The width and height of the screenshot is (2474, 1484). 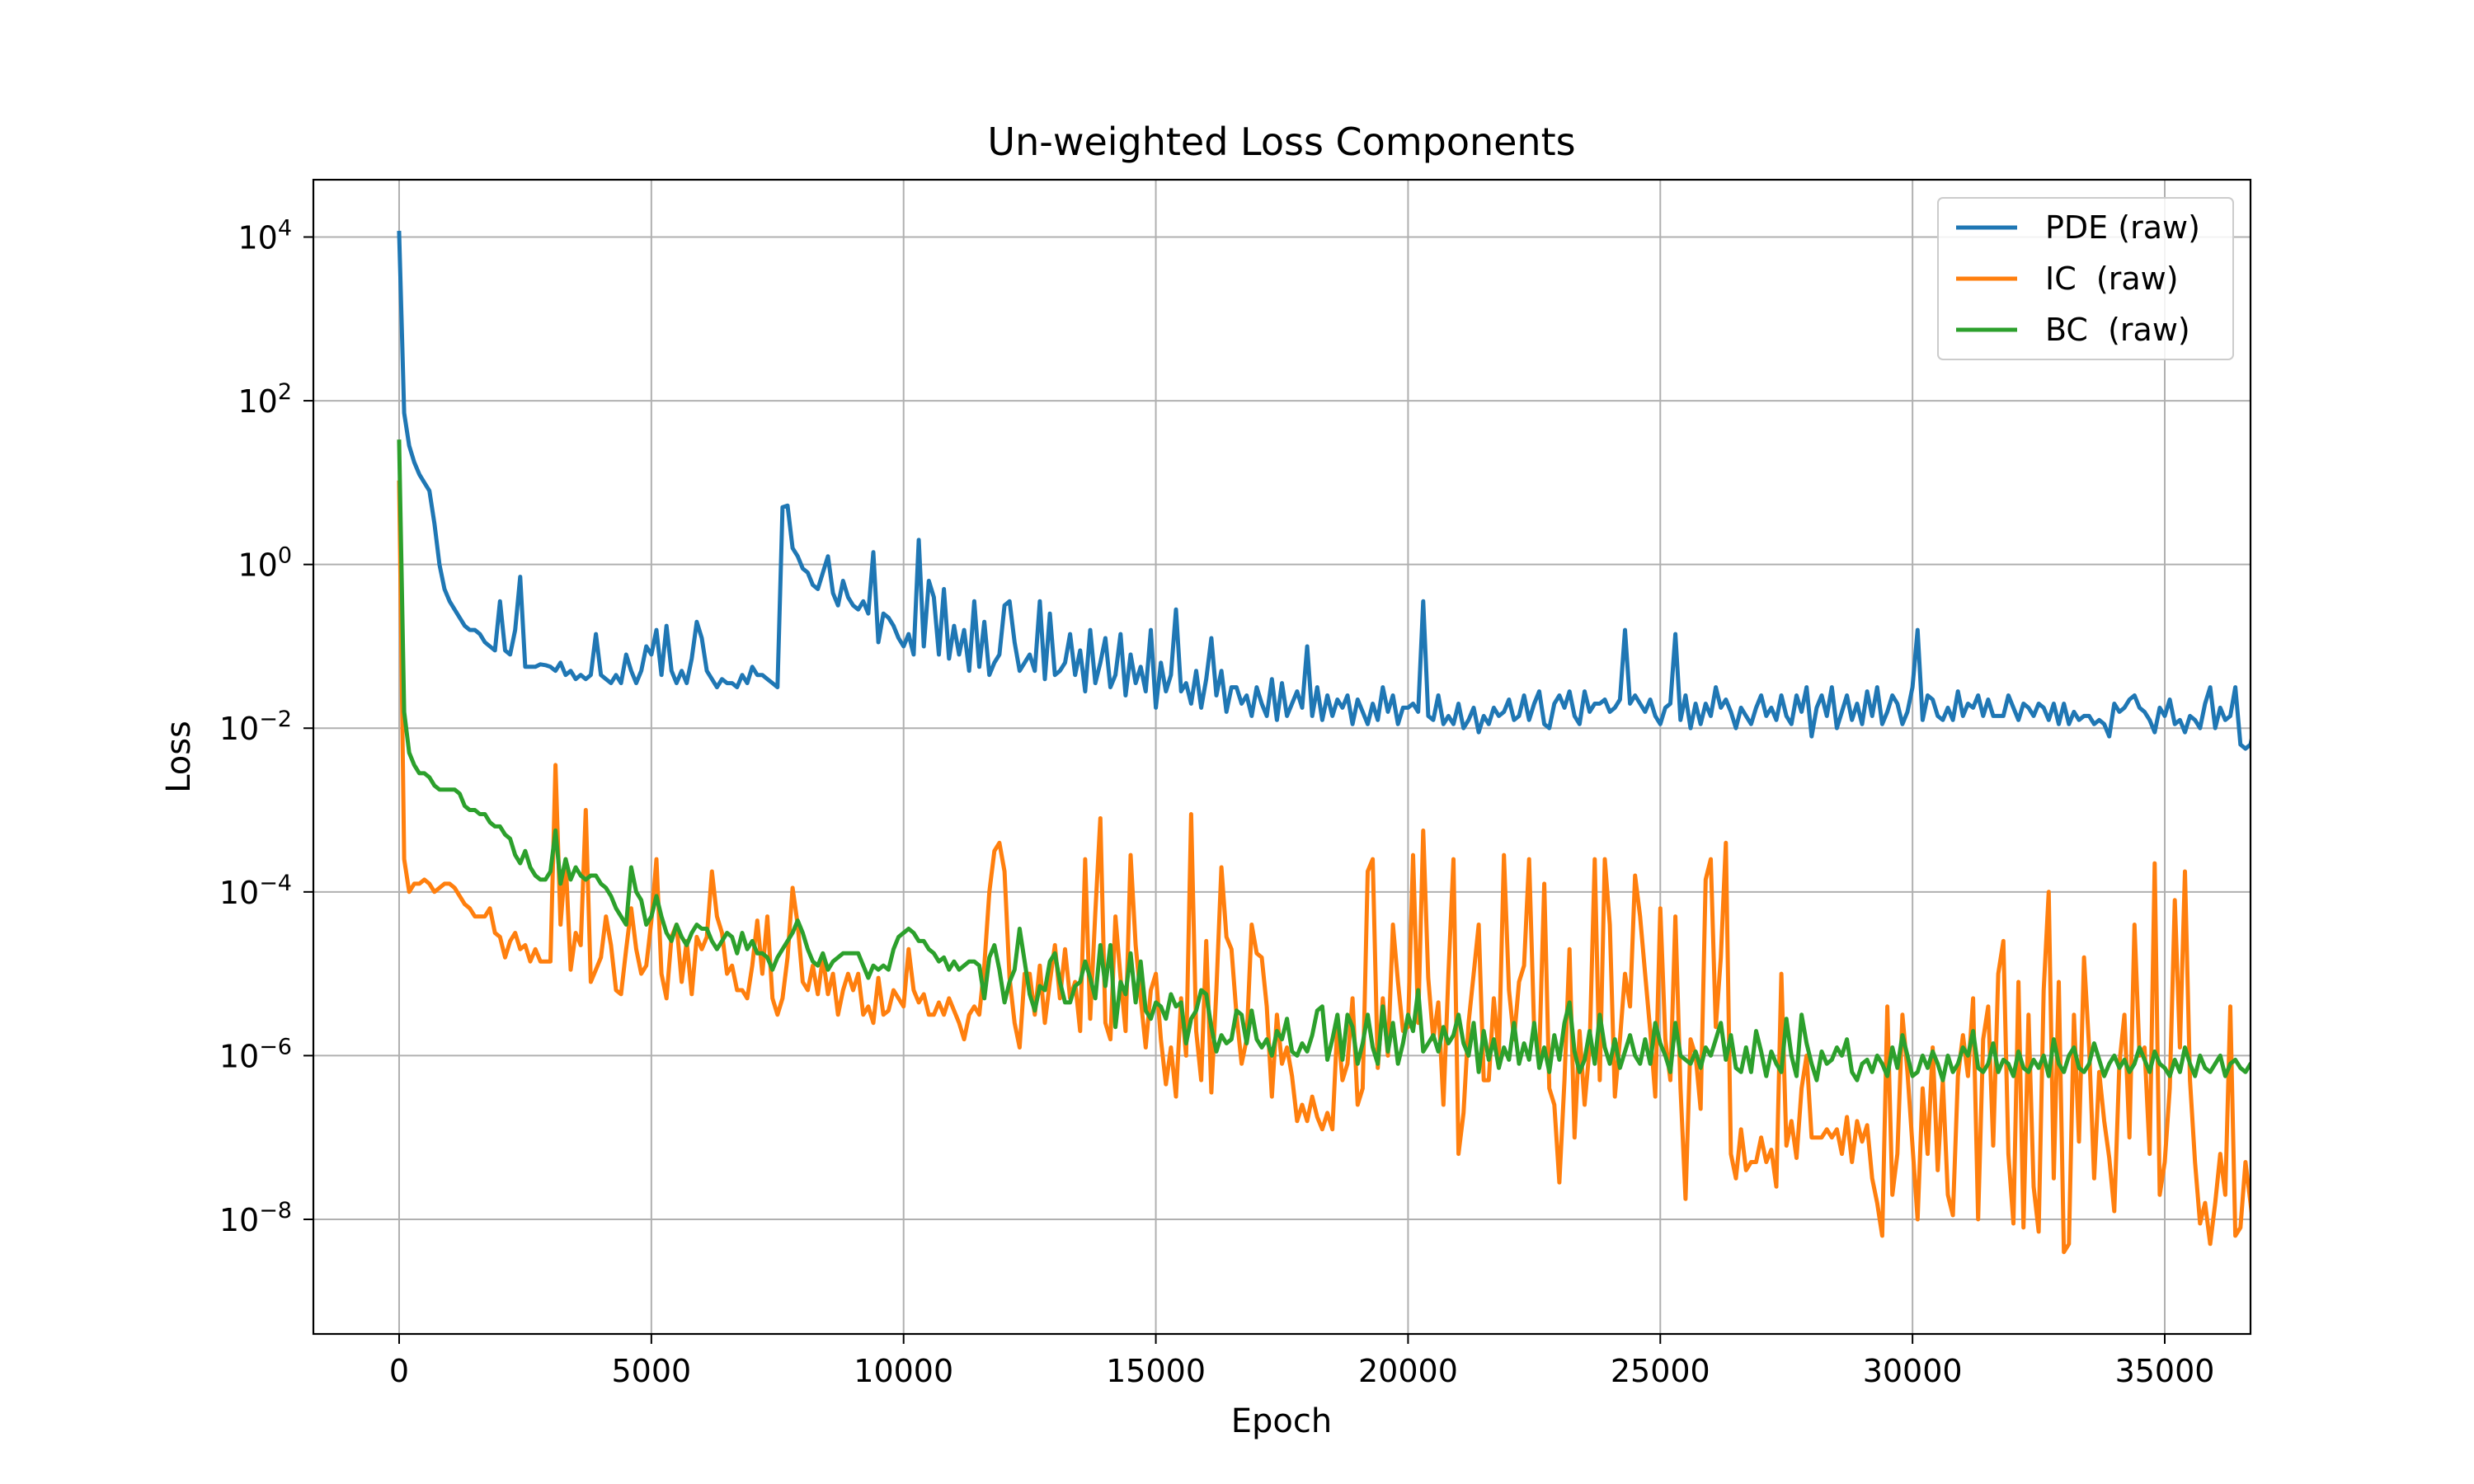 I want to click on y-tick-label: 10⁻⁴, so click(x=255, y=891).